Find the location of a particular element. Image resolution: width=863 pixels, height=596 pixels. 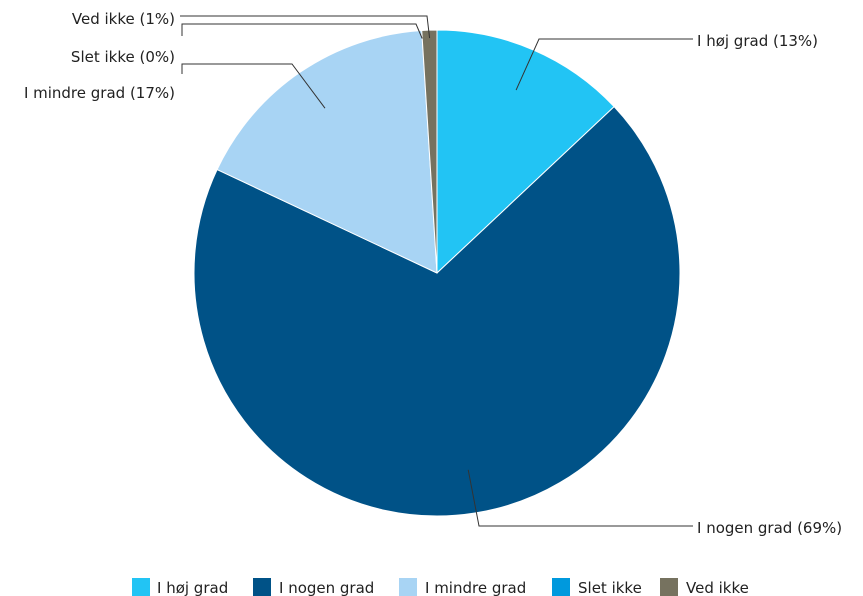

leader-line-ved-ikke is located at coordinates (305, 27).